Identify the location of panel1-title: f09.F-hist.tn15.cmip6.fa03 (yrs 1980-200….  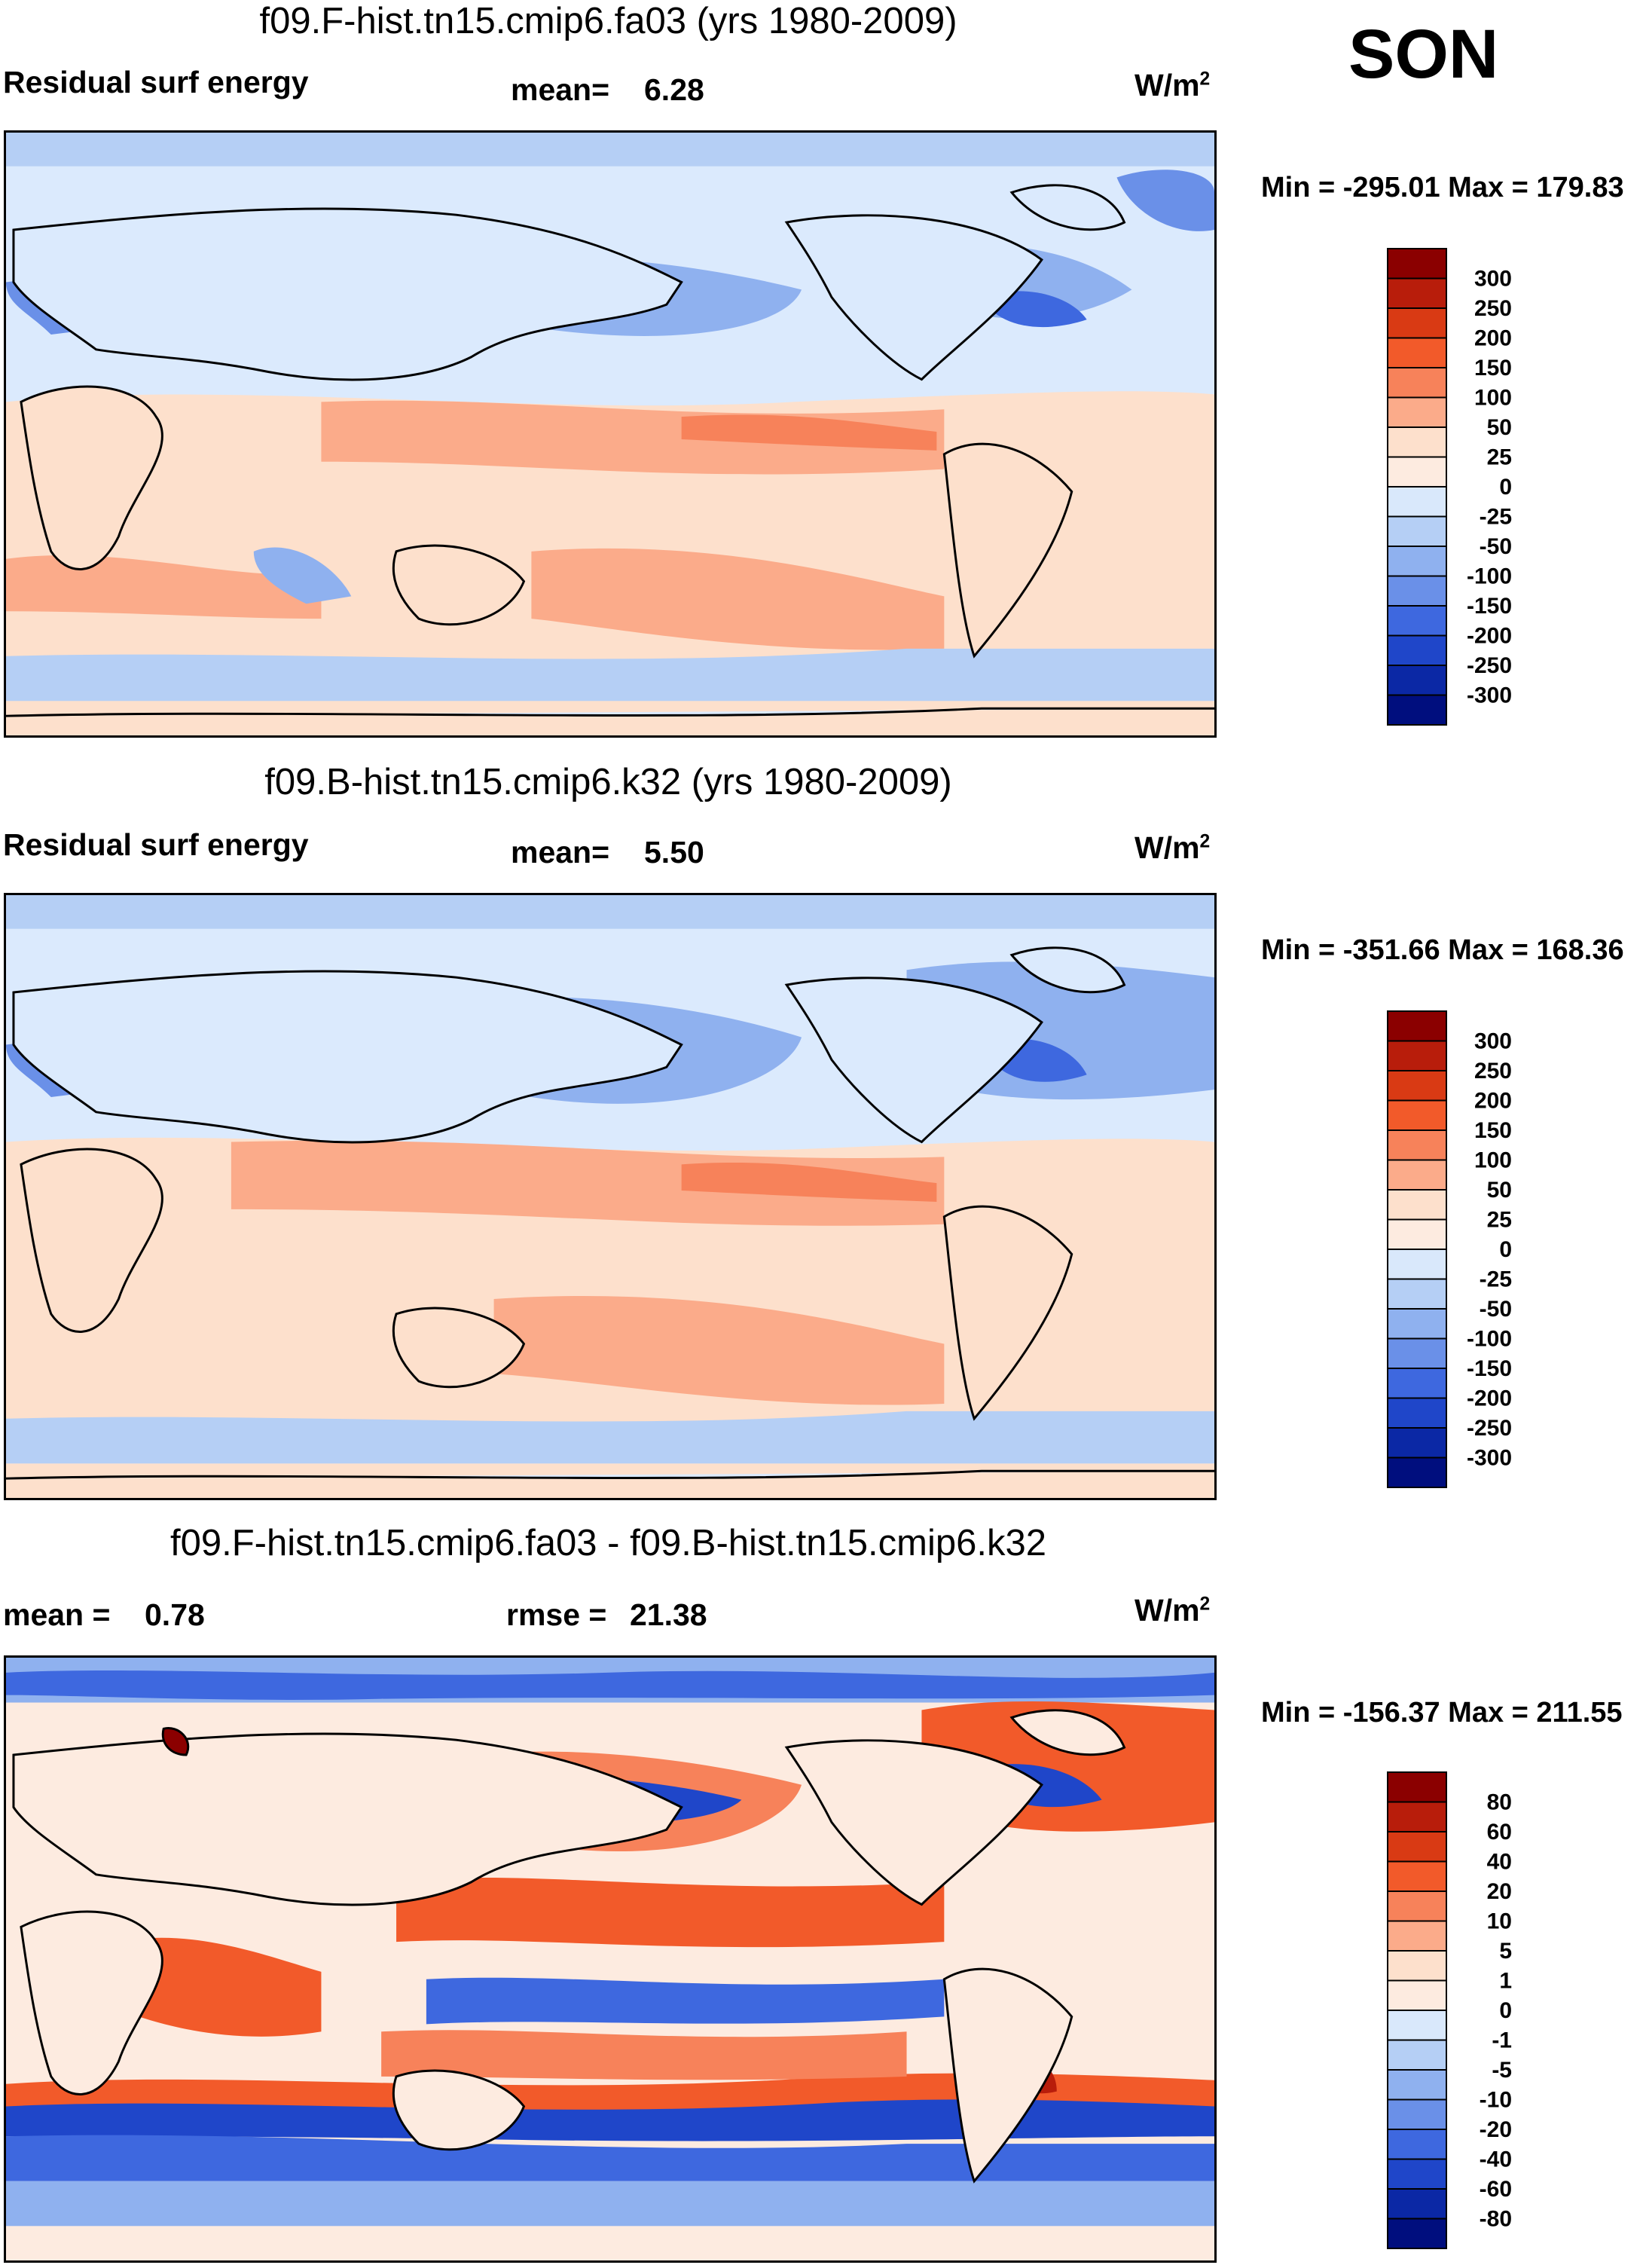
(608, 21).